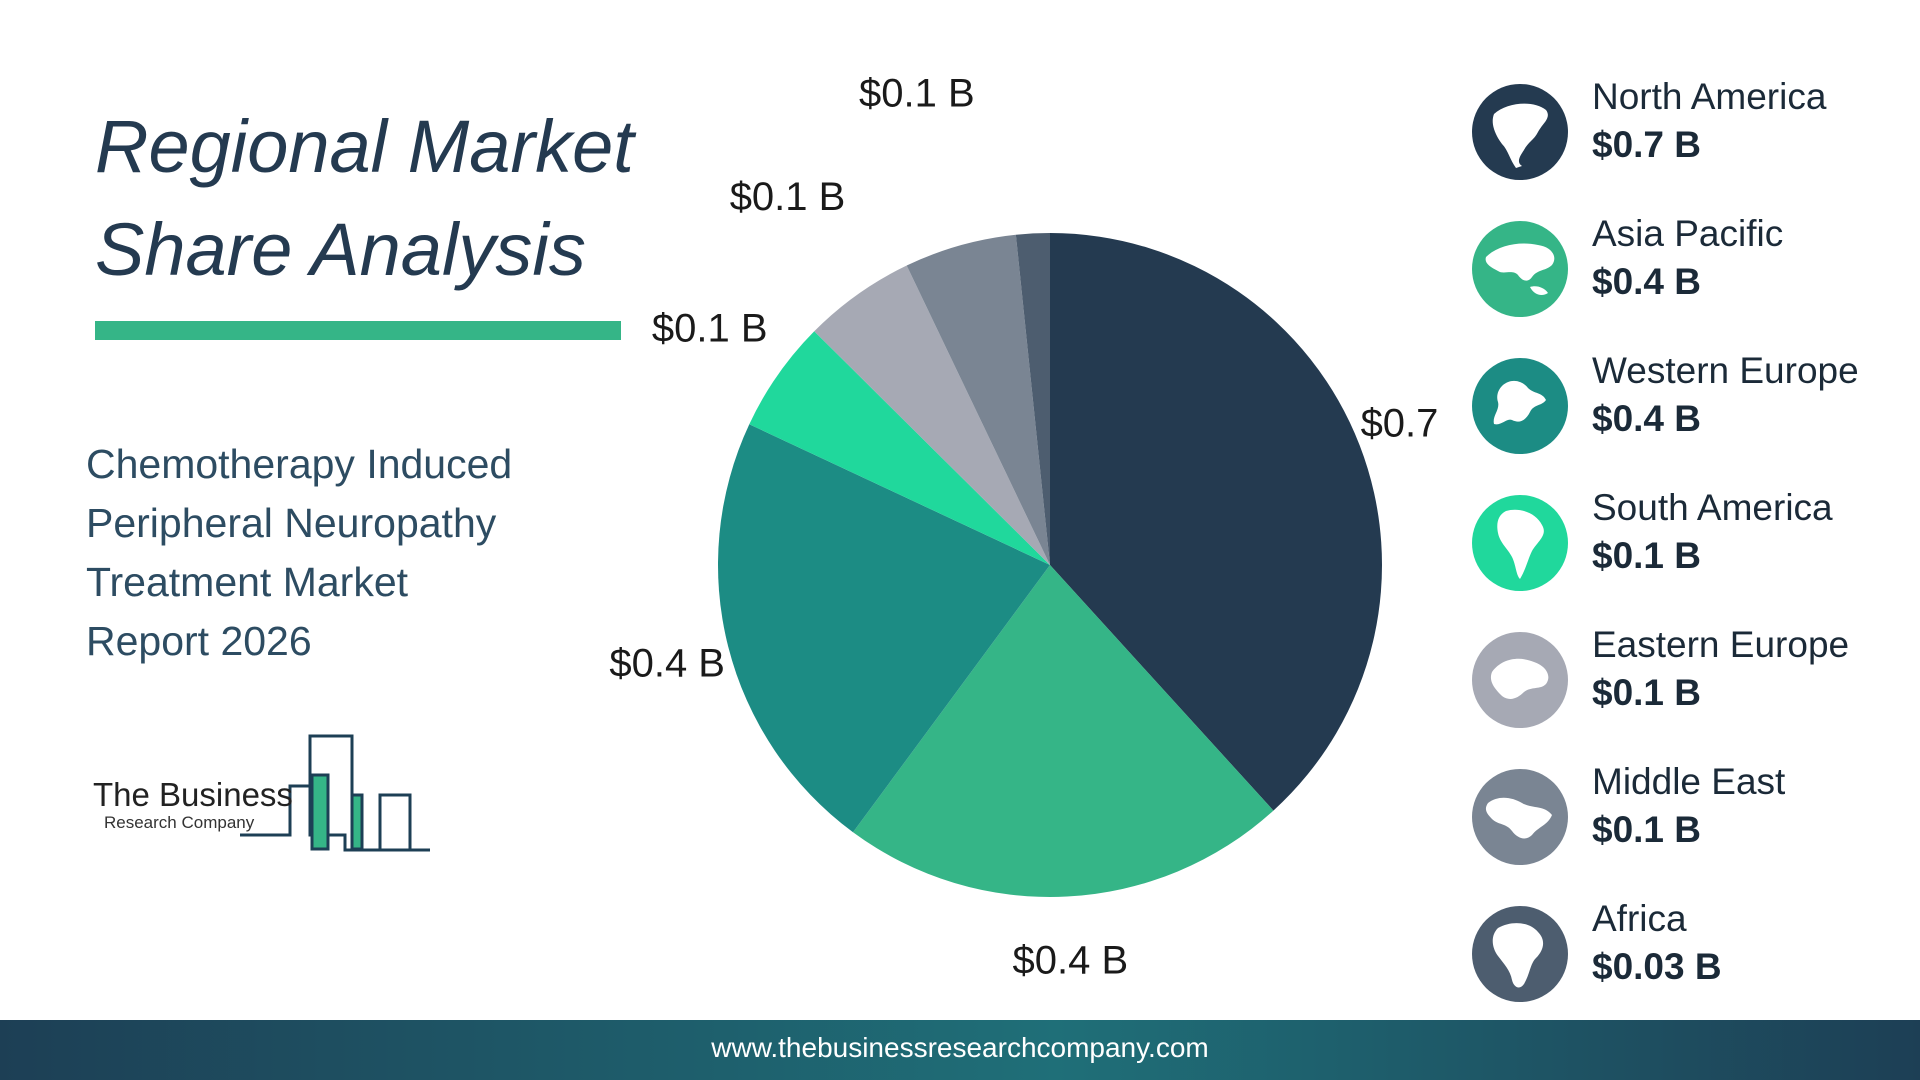 This screenshot has width=1920, height=1080. What do you see at coordinates (710, 328) in the screenshot?
I see `pie-label-south-america: $0.1 B` at bounding box center [710, 328].